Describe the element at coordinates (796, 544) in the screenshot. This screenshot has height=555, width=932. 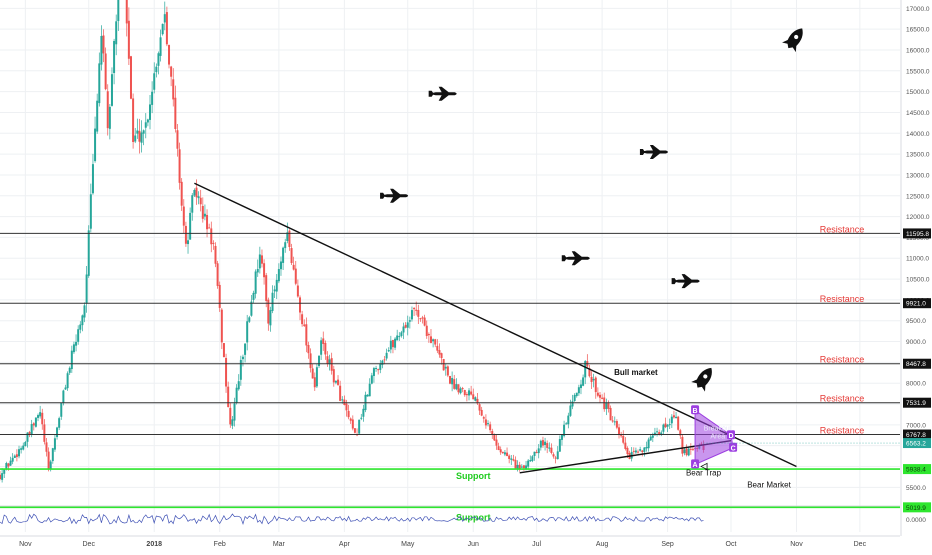
I see `time-tick-label: Nov` at that location.